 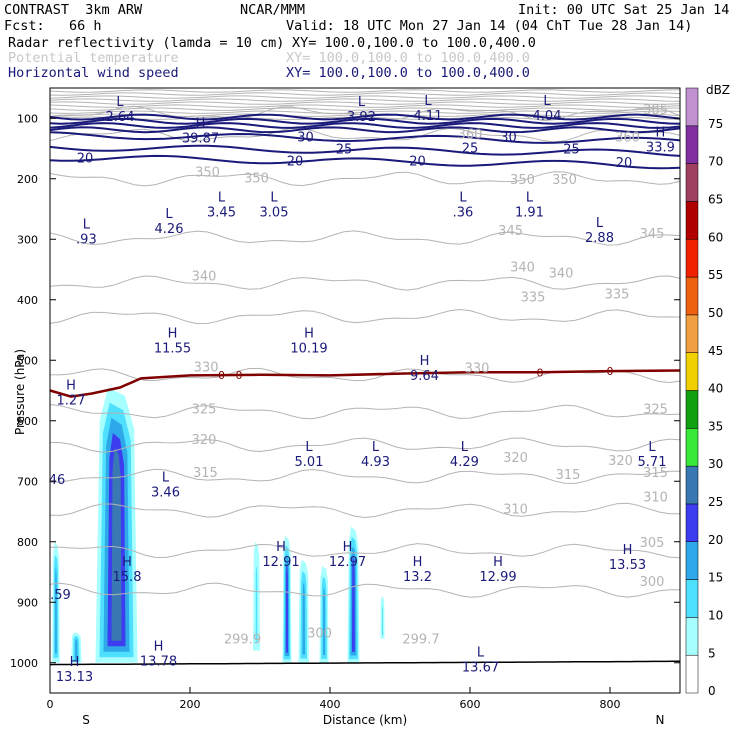 I want to click on freezing-level-label-1: 0, so click(x=239, y=375).